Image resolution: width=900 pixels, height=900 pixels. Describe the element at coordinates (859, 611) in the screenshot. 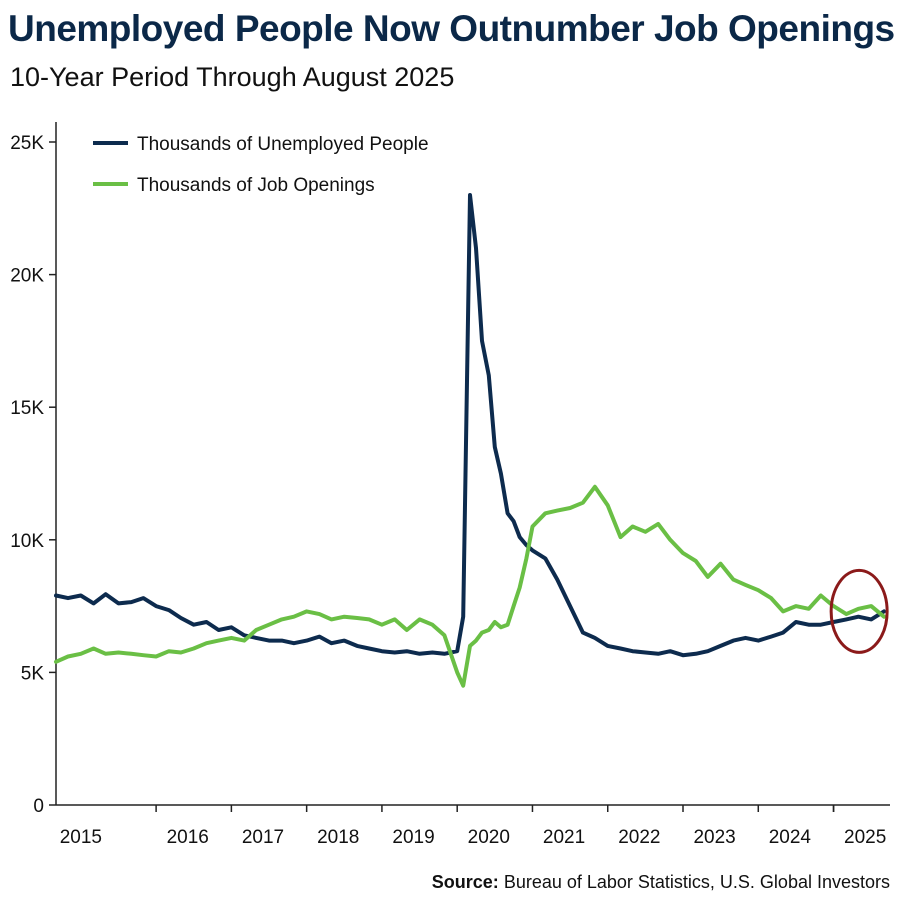

I see `highlight-circle` at that location.